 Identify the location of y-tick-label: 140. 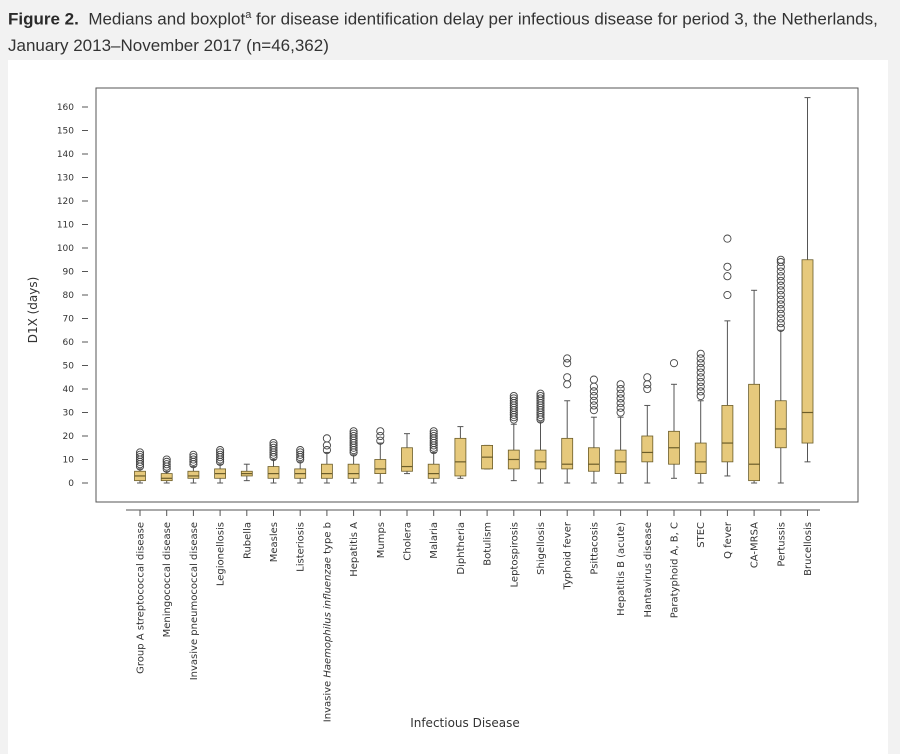
(65, 155).